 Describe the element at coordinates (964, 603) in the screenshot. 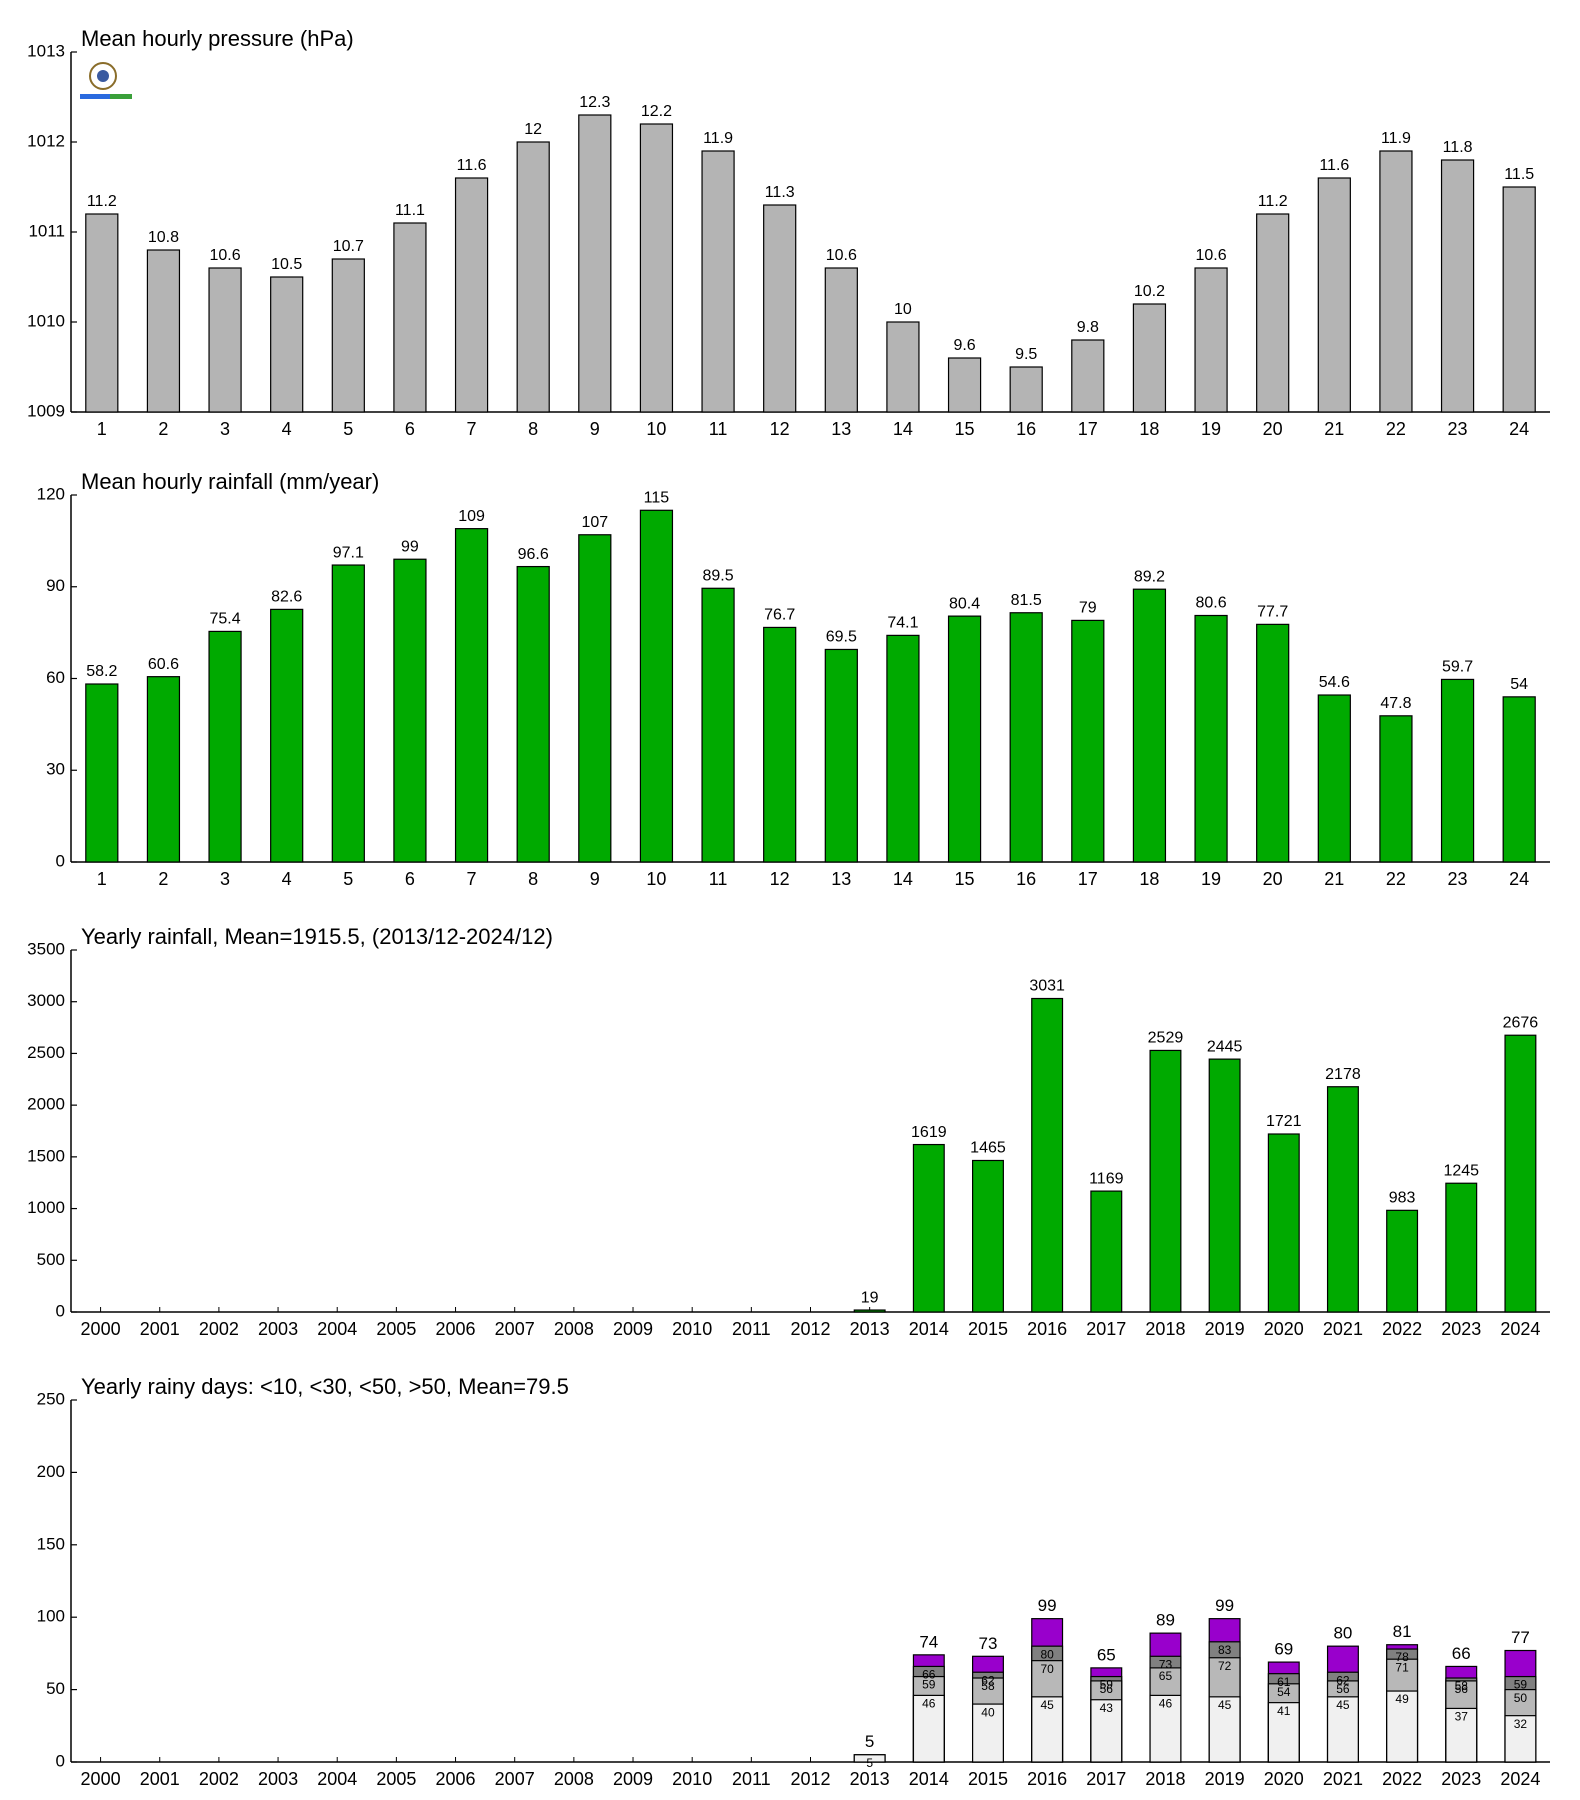

I see `value-label: 80.4` at that location.